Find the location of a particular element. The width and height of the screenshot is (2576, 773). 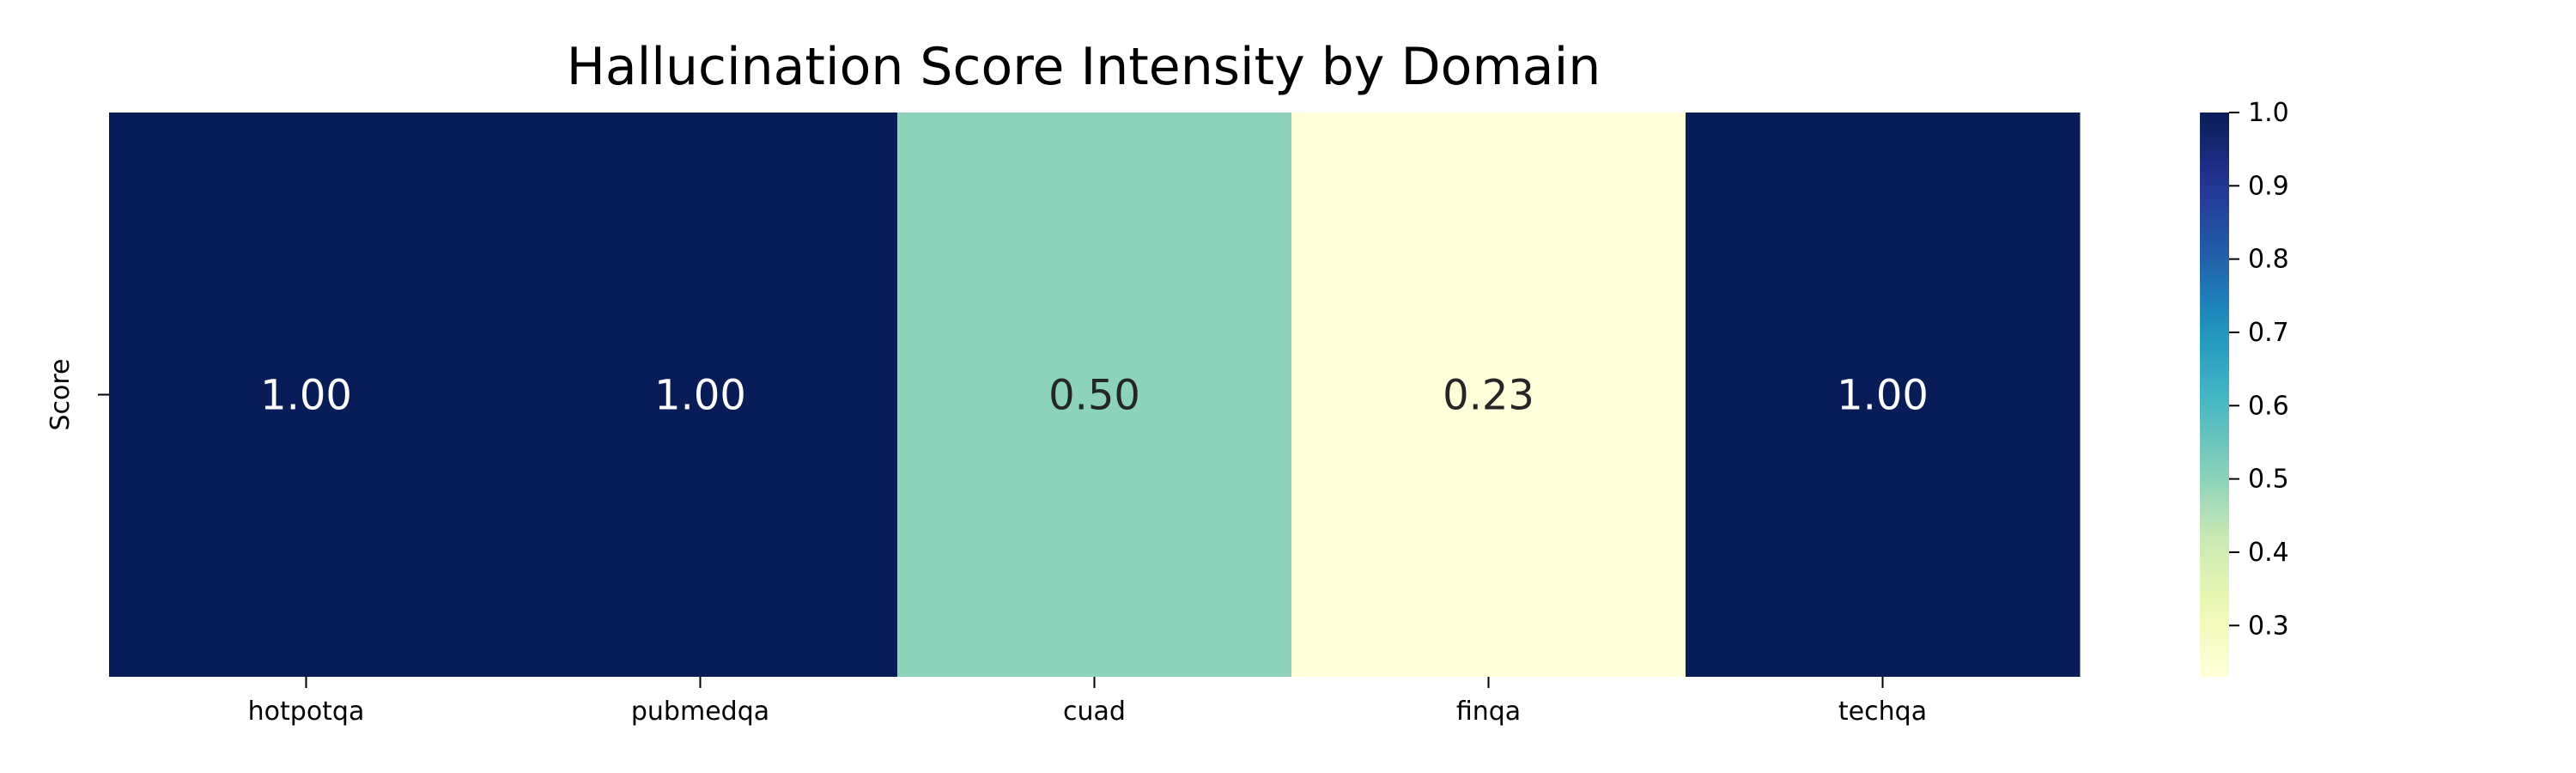

colorbar is located at coordinates (2214, 395).